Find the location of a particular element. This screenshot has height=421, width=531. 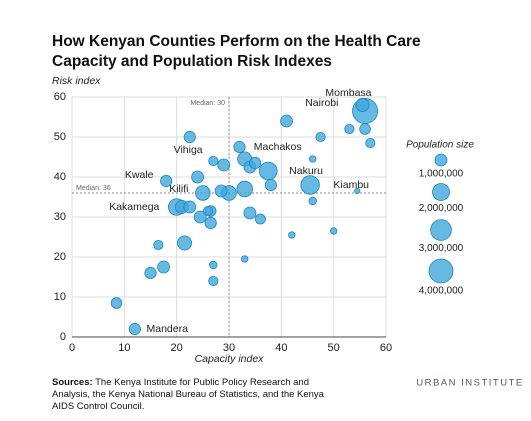

x-tick-label: 60 is located at coordinates (386, 348).